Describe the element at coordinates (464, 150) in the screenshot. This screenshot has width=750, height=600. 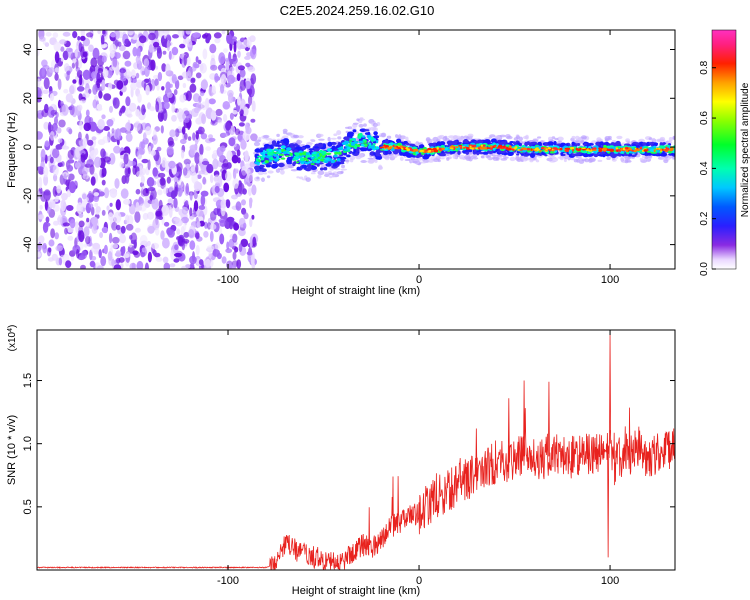
I see `spectrogram-signal-trace` at that location.